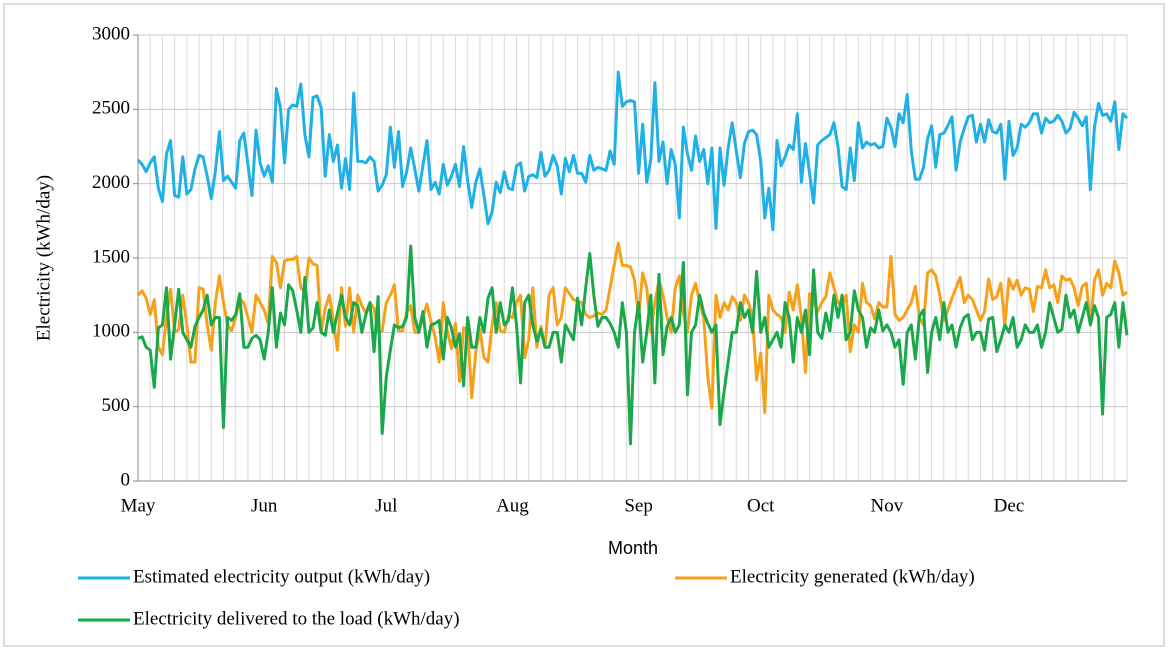  Describe the element at coordinates (512, 505) in the screenshot. I see `x-tick-label: Aug` at that location.